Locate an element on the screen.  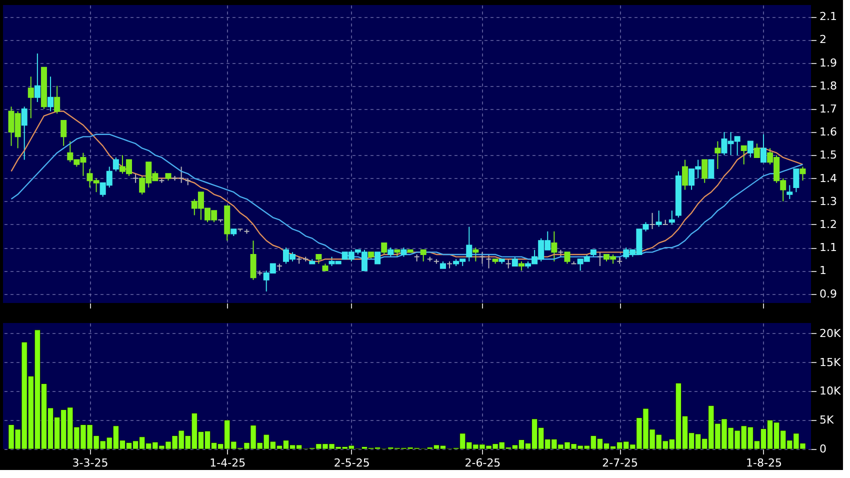
y-tick-label: 1.3 is located at coordinates (828, 201).